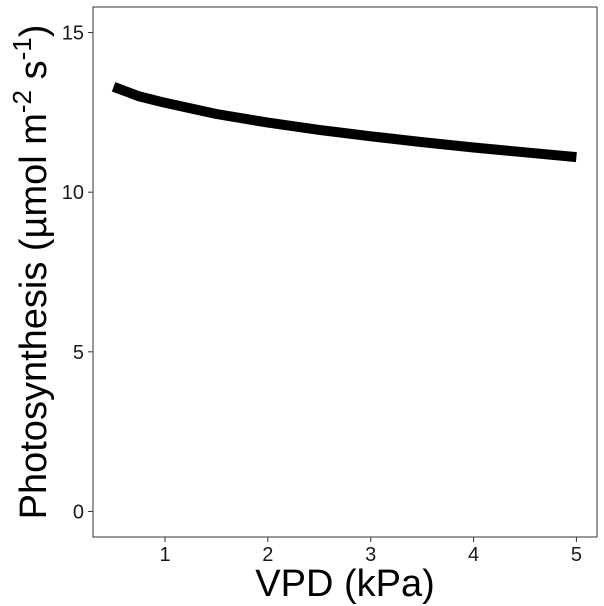 Image resolution: width=604 pixels, height=606 pixels. I want to click on y-title-text: Photosynthesis (µmol m, so click(34, 316).